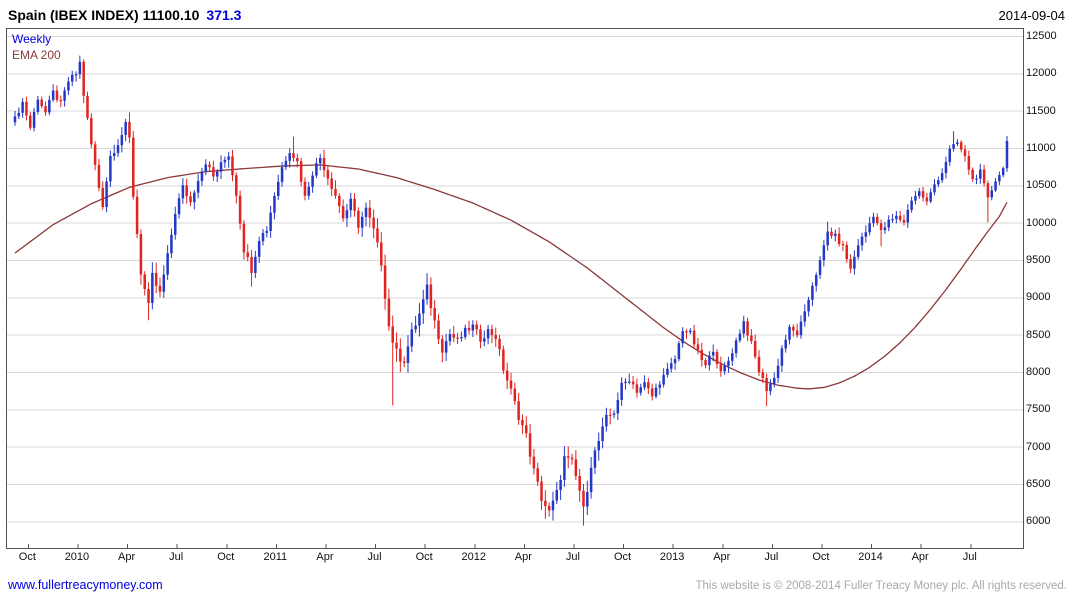 The image size is (1075, 600). I want to click on y-axis-label: 7500, so click(1038, 409).